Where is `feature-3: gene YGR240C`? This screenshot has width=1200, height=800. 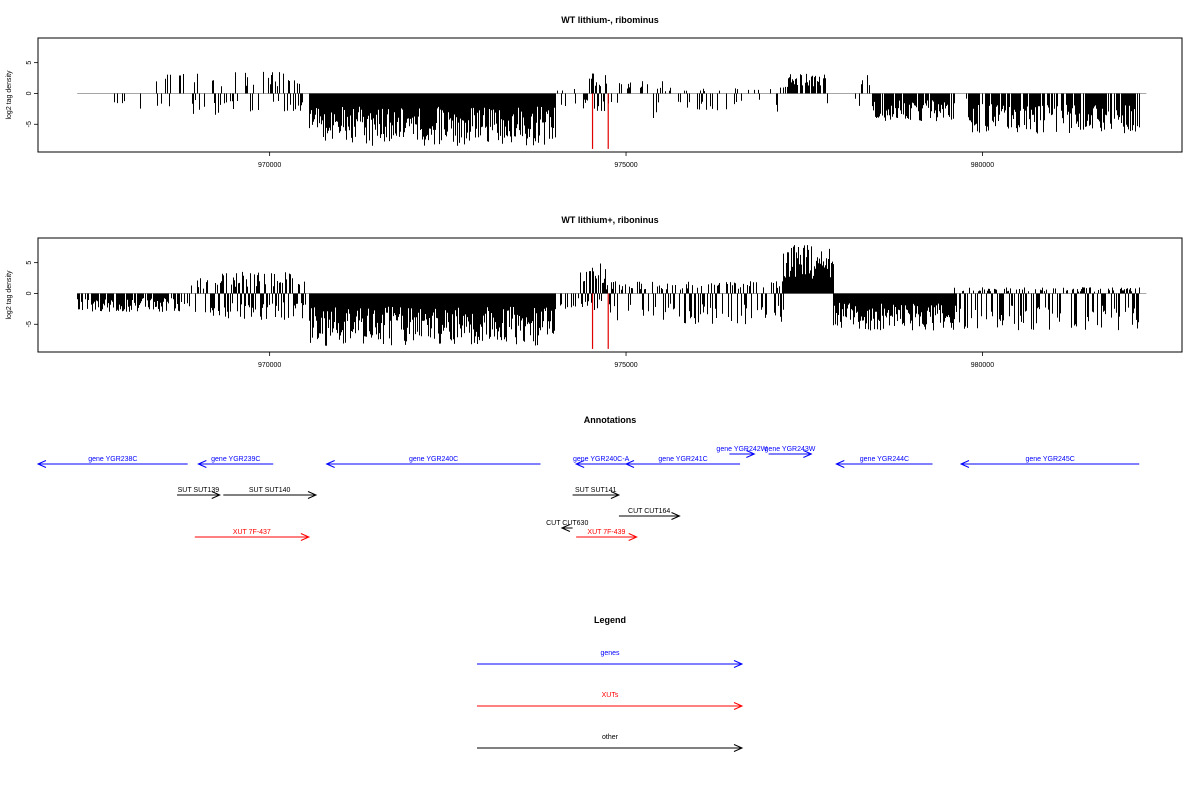 feature-3: gene YGR240C is located at coordinates (433, 462).